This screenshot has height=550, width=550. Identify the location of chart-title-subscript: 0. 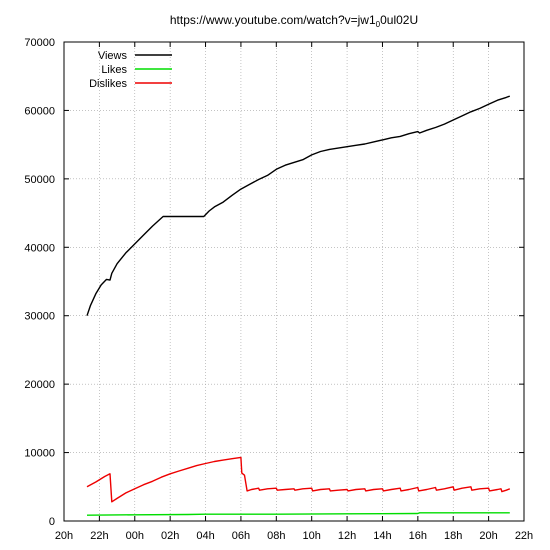
(378, 24).